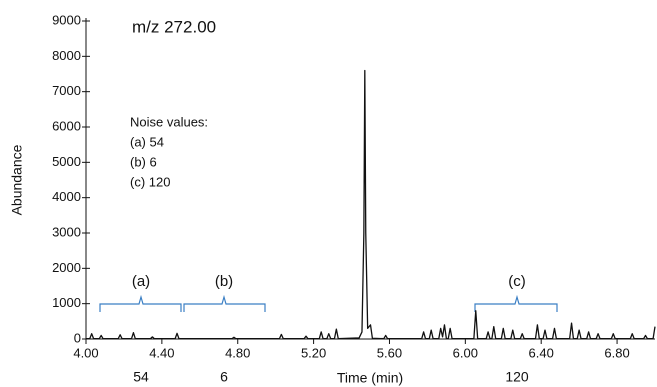 This screenshot has width=657, height=387. What do you see at coordinates (141, 281) in the screenshot?
I see `region-label: (a)` at bounding box center [141, 281].